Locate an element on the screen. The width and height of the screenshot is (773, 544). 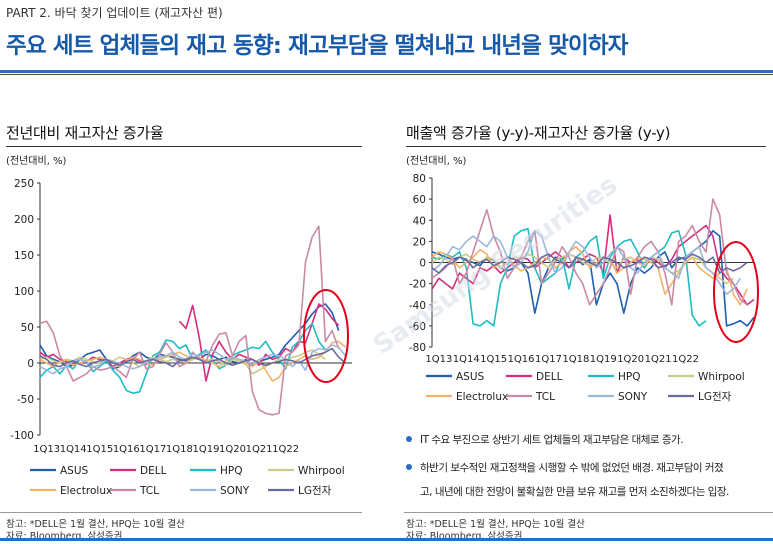
right-note-1: 참고: *DELL은 1월 결산, HPQ는 10월 결산 is located at coordinates (495, 524).